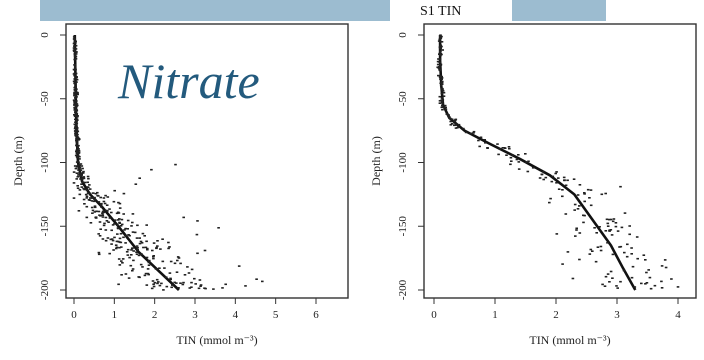 This screenshot has height=360, width=704. What do you see at coordinates (617, 315) in the screenshot?
I see `x-tick-label-s1-3: 3` at bounding box center [617, 315].